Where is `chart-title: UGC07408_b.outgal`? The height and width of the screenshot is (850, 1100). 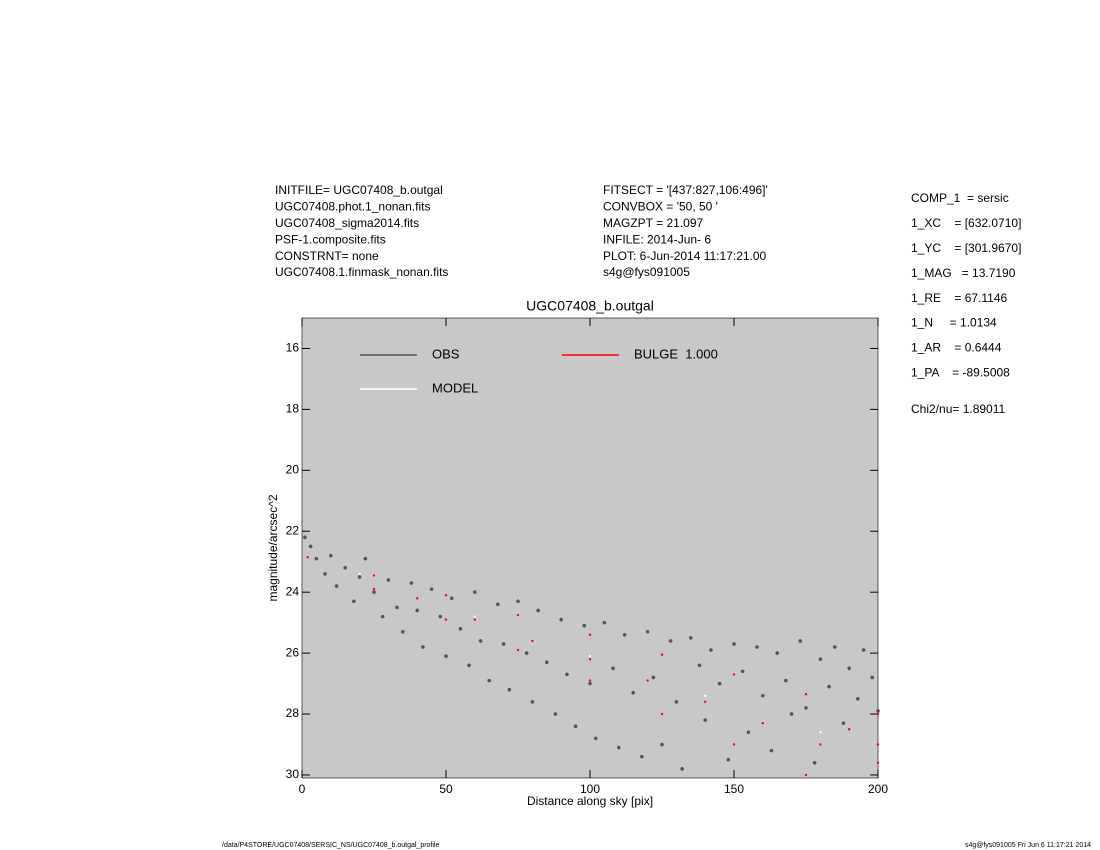 chart-title: UGC07408_b.outgal is located at coordinates (590, 306).